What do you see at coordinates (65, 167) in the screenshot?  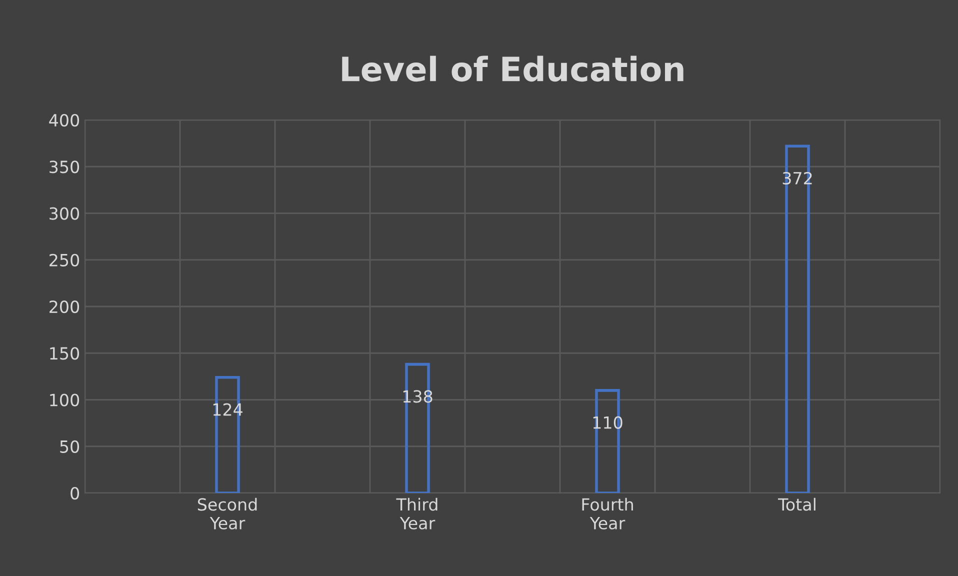 I see `y-tick-label: 350` at bounding box center [65, 167].